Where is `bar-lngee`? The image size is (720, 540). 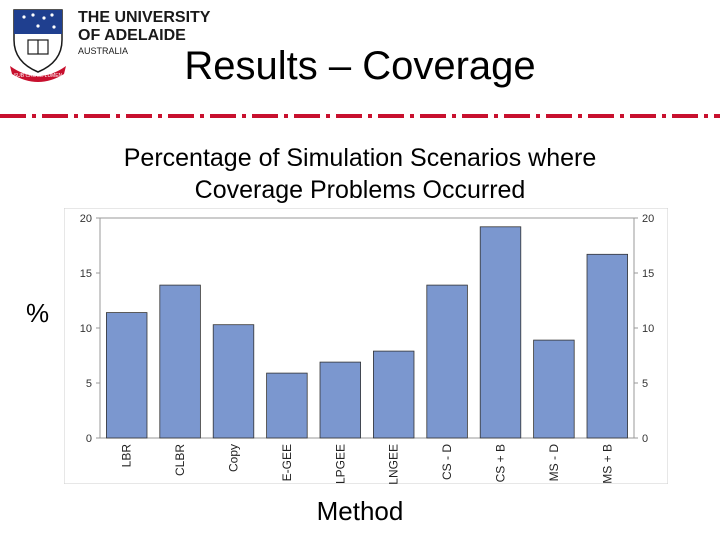
bar-lngee is located at coordinates (394, 394).